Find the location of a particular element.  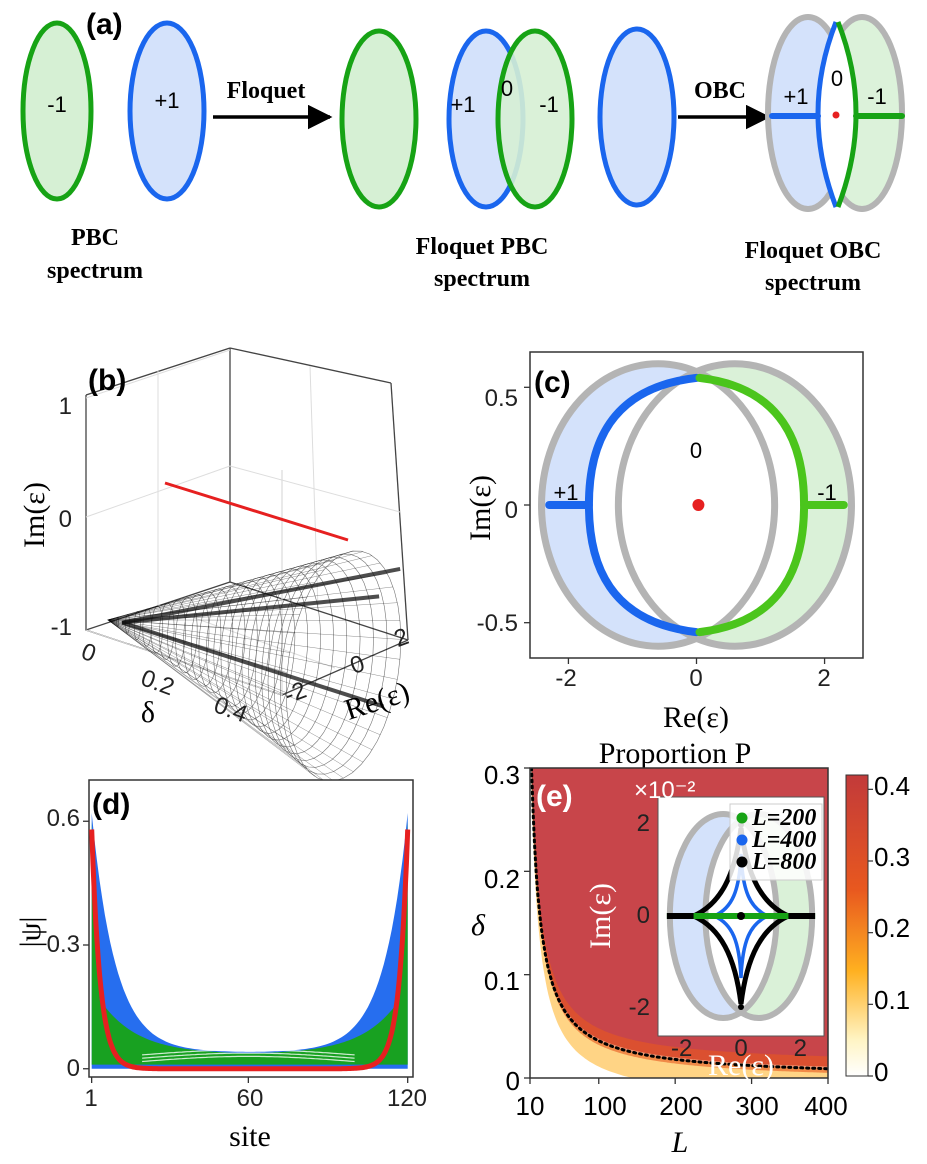

e-x-label: L is located at coordinates (680, 1142).